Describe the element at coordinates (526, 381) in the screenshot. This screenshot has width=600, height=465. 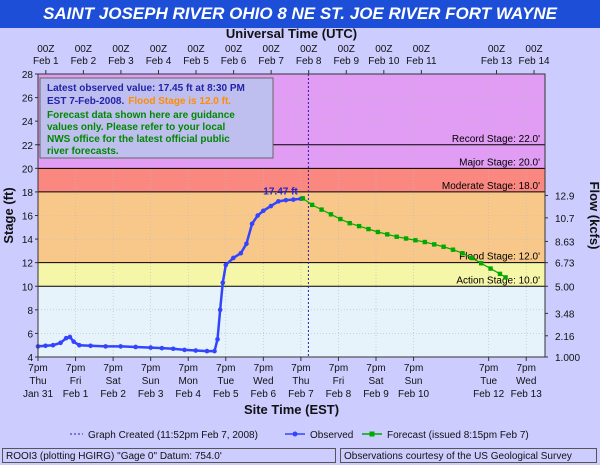
I see `bottom-tick-day-12: Wed` at that location.